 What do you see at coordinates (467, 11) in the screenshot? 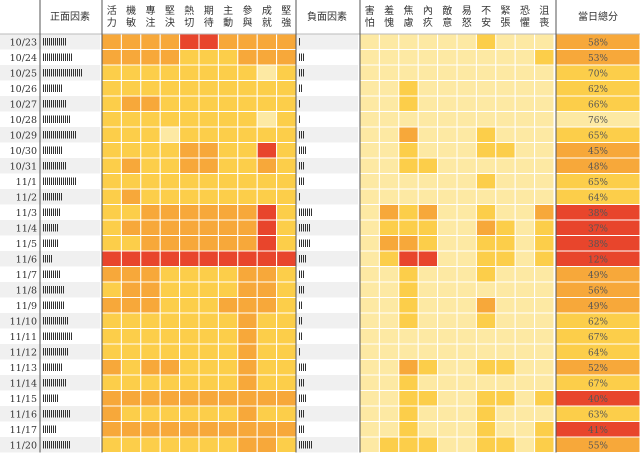
I see `negative-column-label: 易` at bounding box center [467, 11].